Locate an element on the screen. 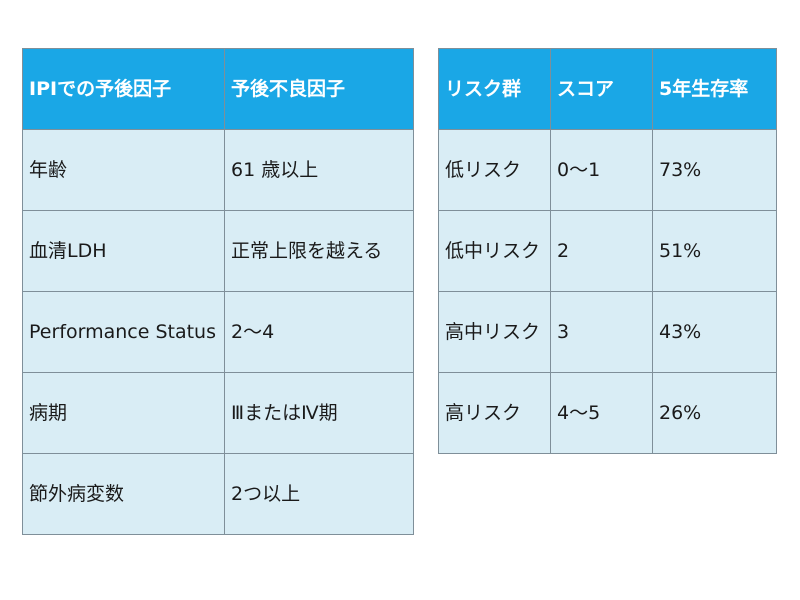 This screenshot has height=600, width=800. table-row: 血清LDH 正常上限を越える is located at coordinates (218, 251).